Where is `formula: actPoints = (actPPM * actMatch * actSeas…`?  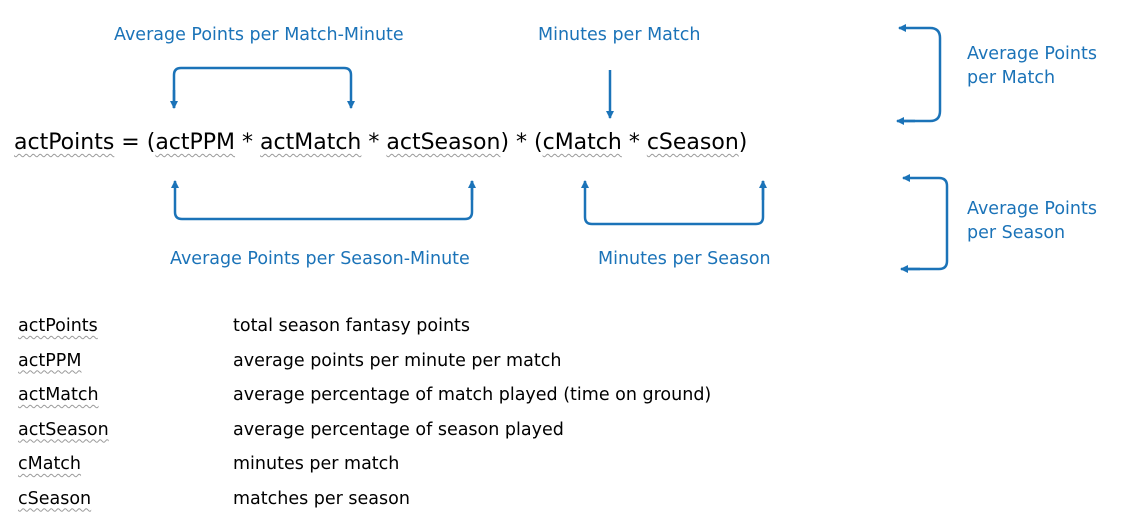 formula: actPoints = (actPPM * actMatch * actSeas… is located at coordinates (380, 143).